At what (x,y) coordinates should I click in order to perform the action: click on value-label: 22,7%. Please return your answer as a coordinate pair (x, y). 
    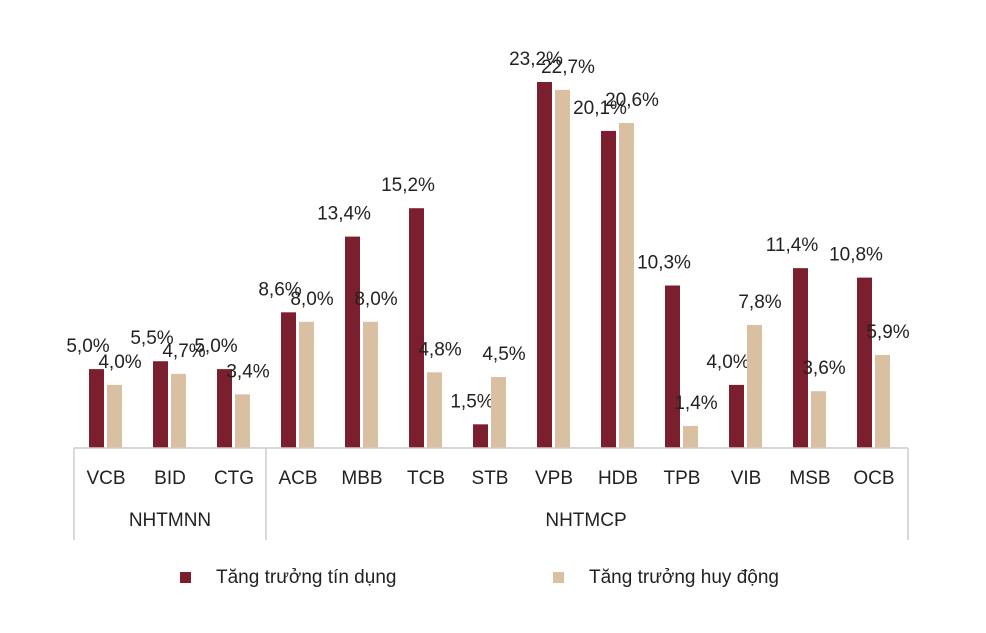
    Looking at the image, I should click on (568, 67).